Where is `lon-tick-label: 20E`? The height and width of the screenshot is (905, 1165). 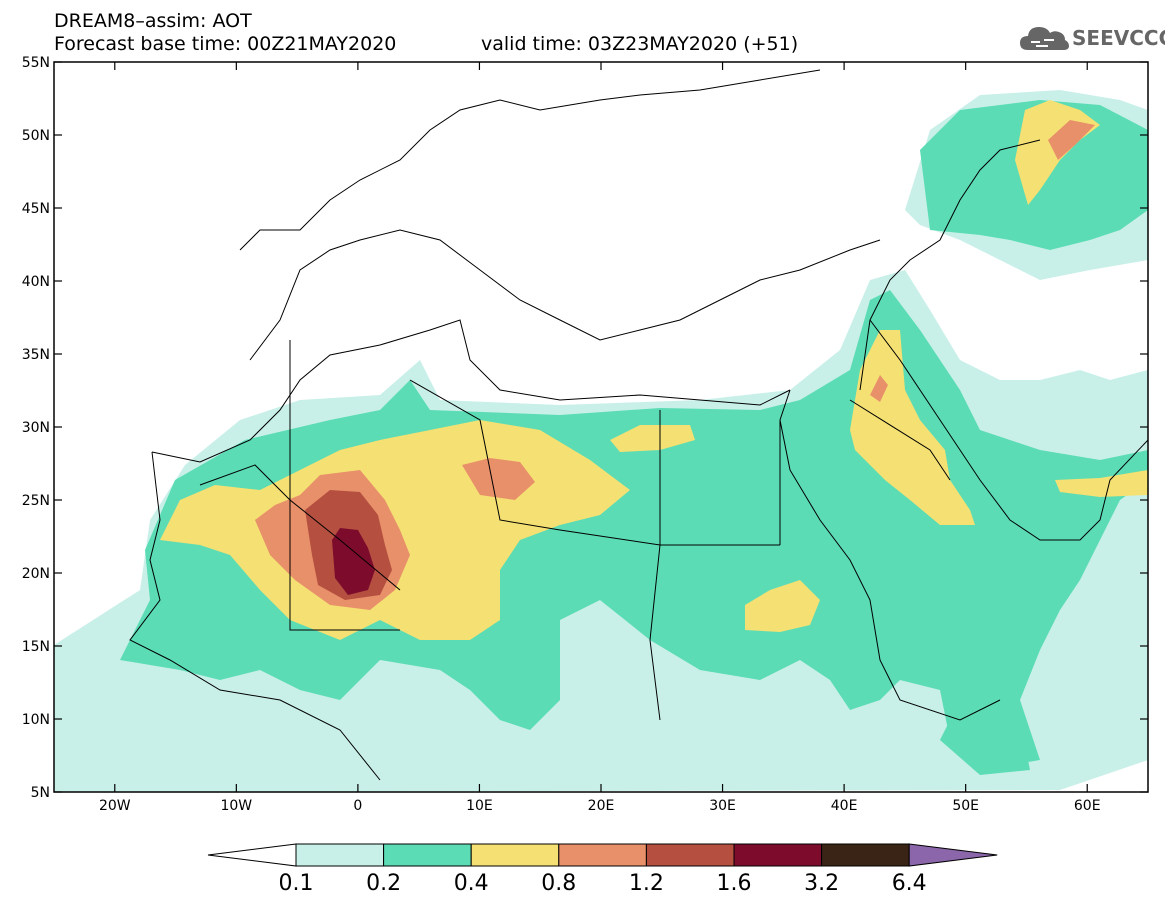 lon-tick-label: 20E is located at coordinates (601, 806).